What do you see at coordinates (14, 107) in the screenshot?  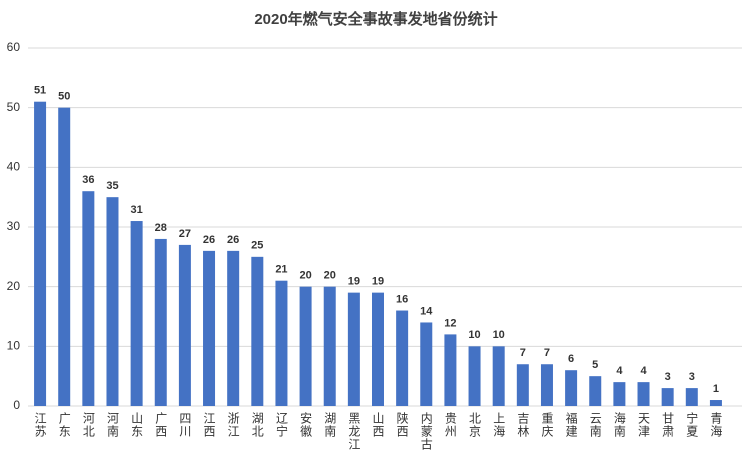 I see `y-tick-label: 50` at bounding box center [14, 107].